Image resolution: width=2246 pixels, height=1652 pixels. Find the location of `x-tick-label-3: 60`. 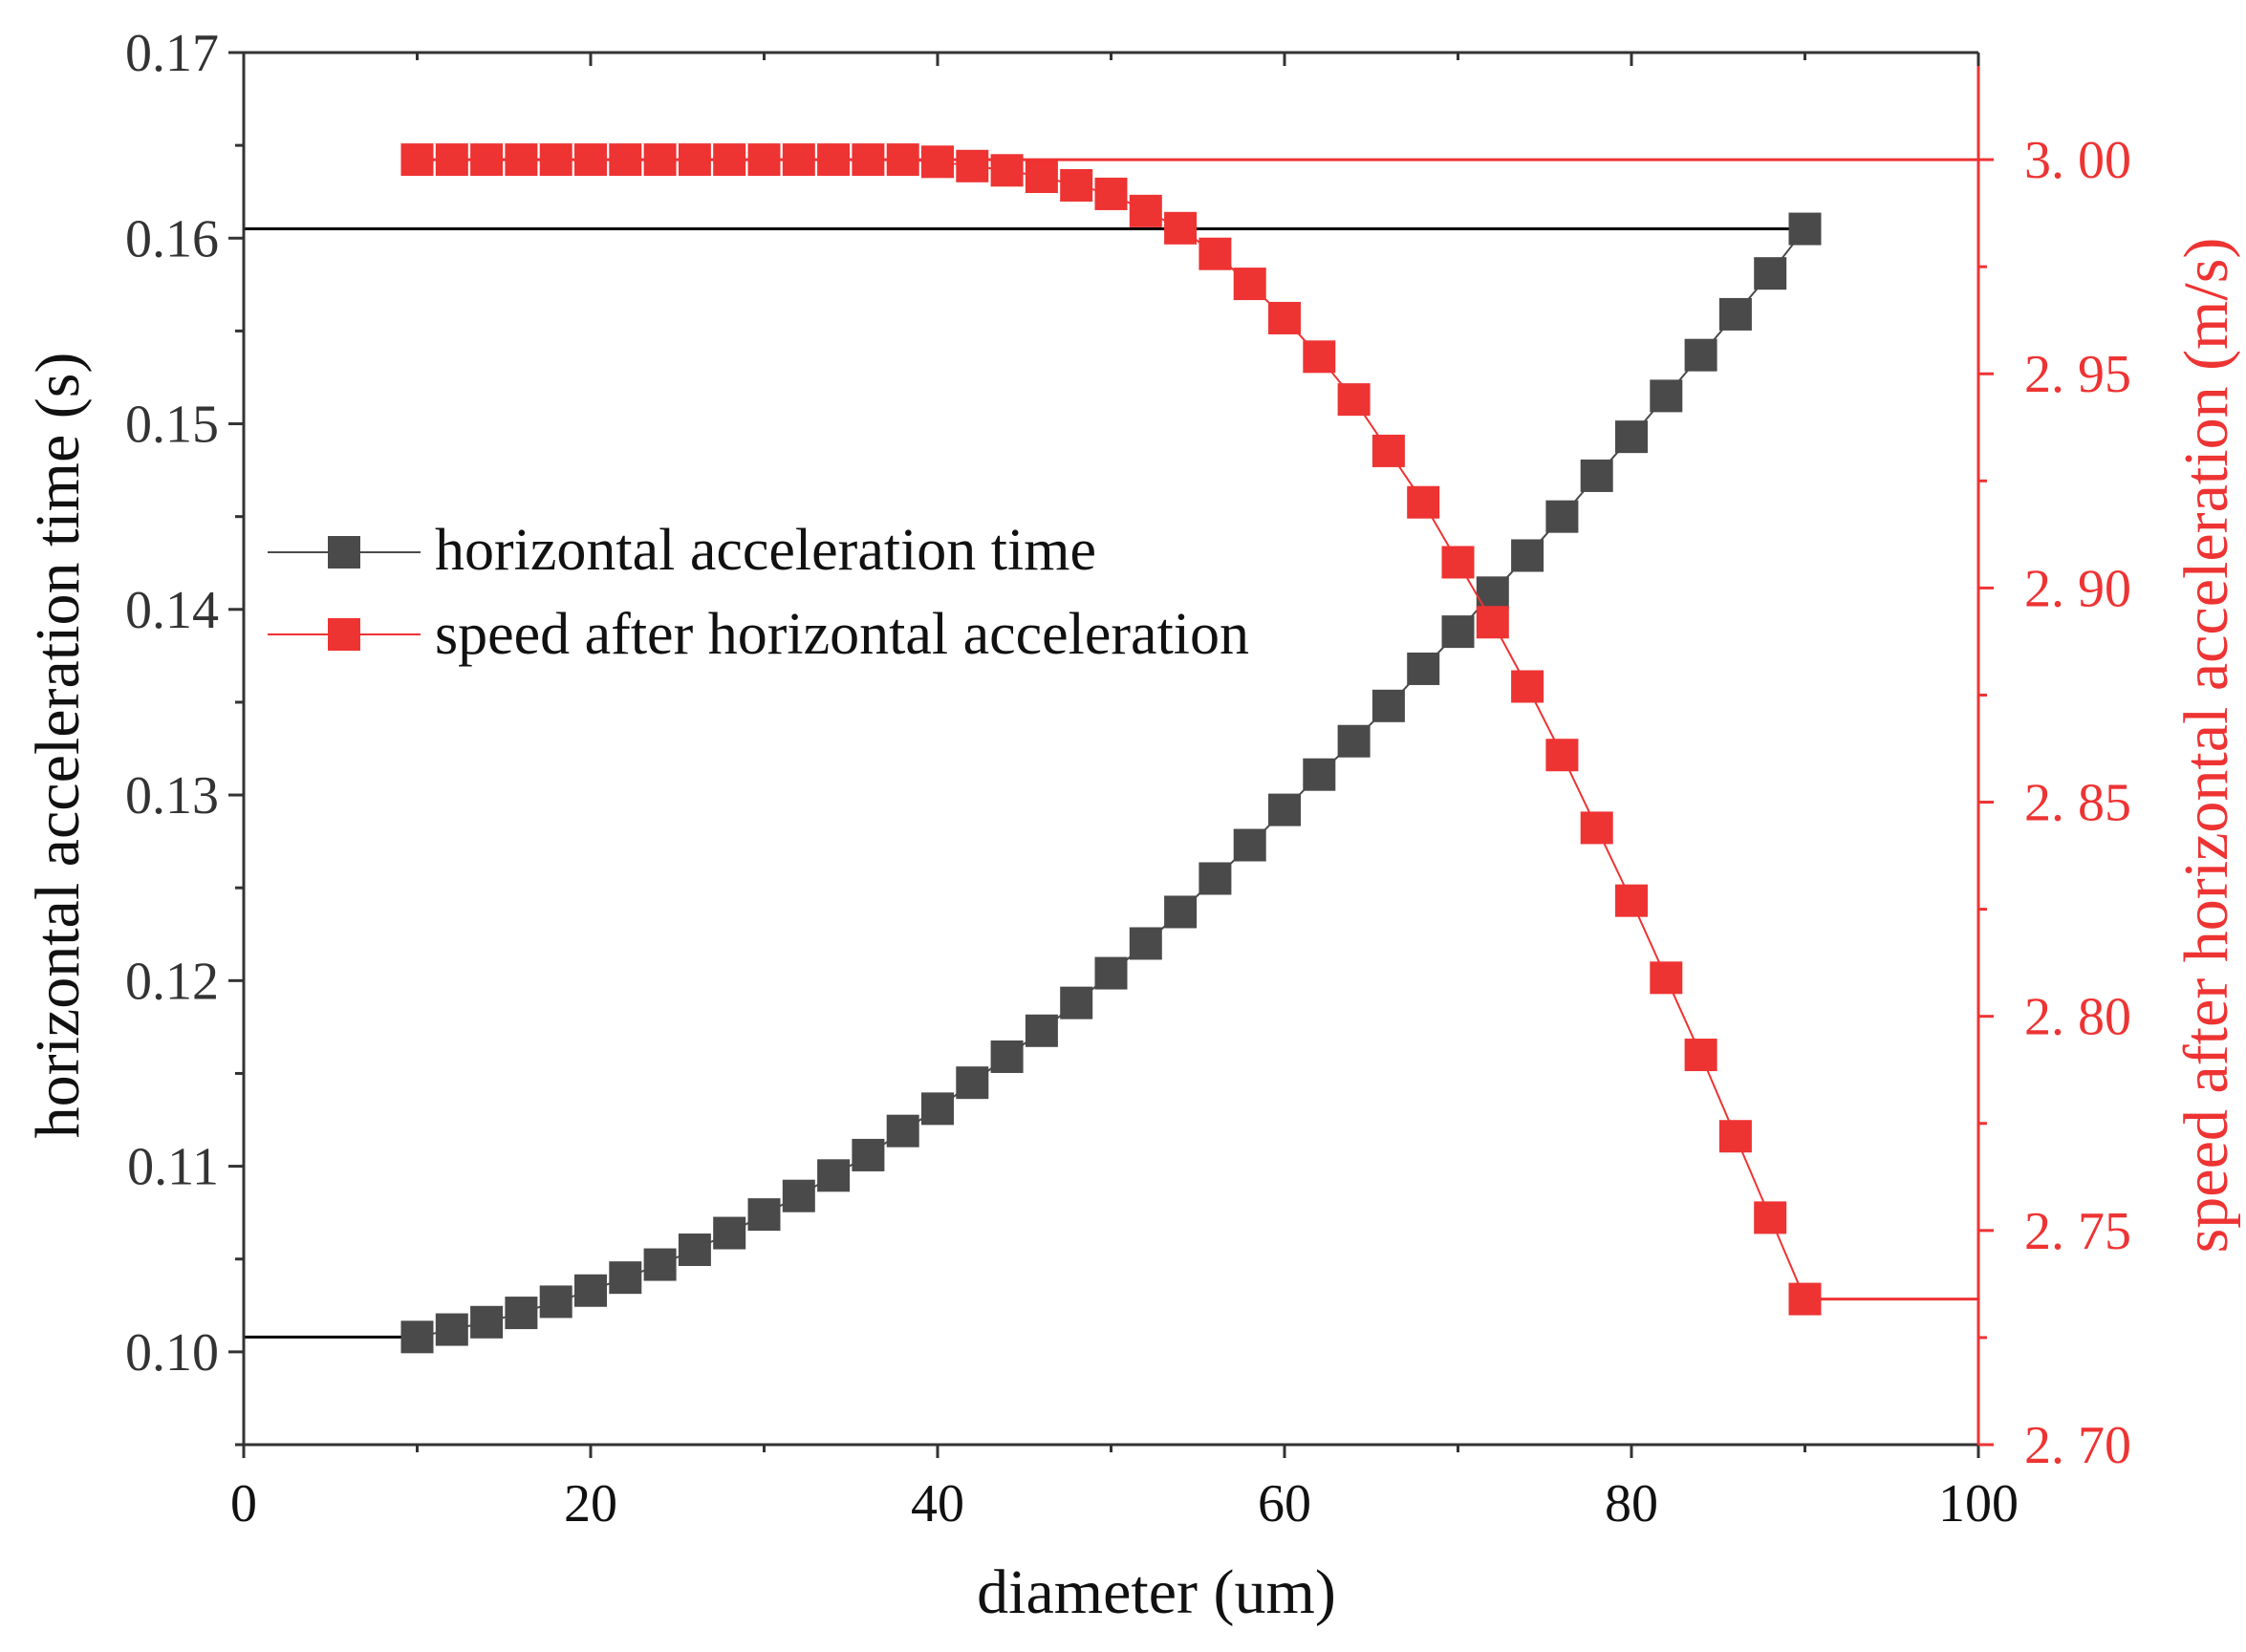

x-tick-label-3: 60 is located at coordinates (1284, 1504).